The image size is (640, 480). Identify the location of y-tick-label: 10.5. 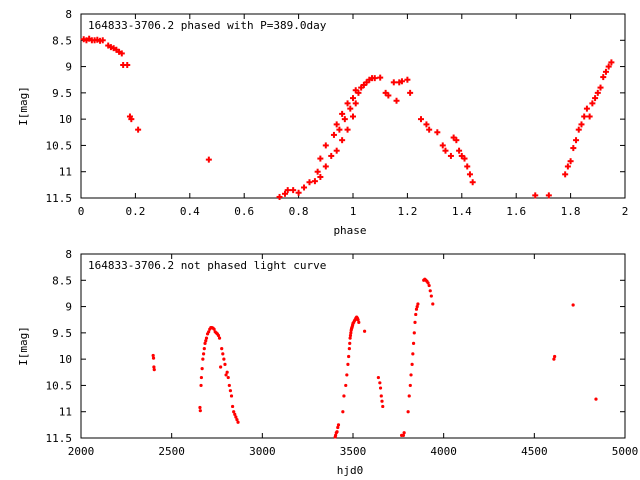
(59, 385).